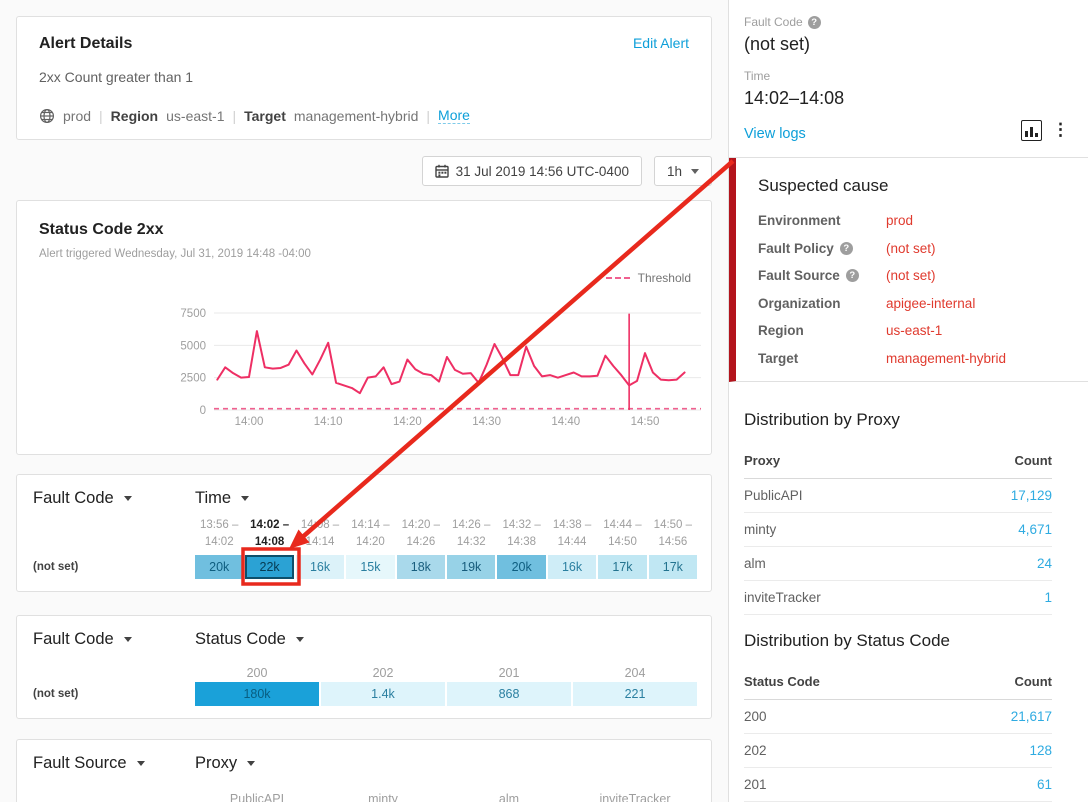 Image resolution: width=1088 pixels, height=802 pixels. I want to click on table-row: inviteTracker 1, so click(898, 597).